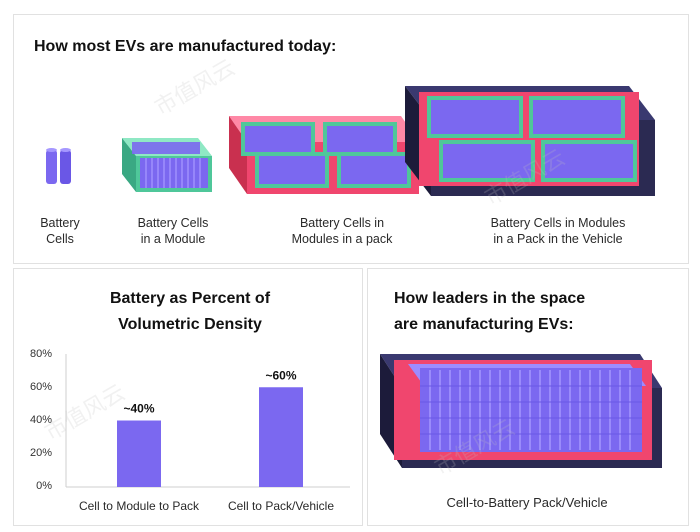 The width and height of the screenshot is (700, 532). What do you see at coordinates (527, 502) in the screenshot?
I see `right-panel-caption: Cell-to-Battery Pack/Vehicle` at bounding box center [527, 502].